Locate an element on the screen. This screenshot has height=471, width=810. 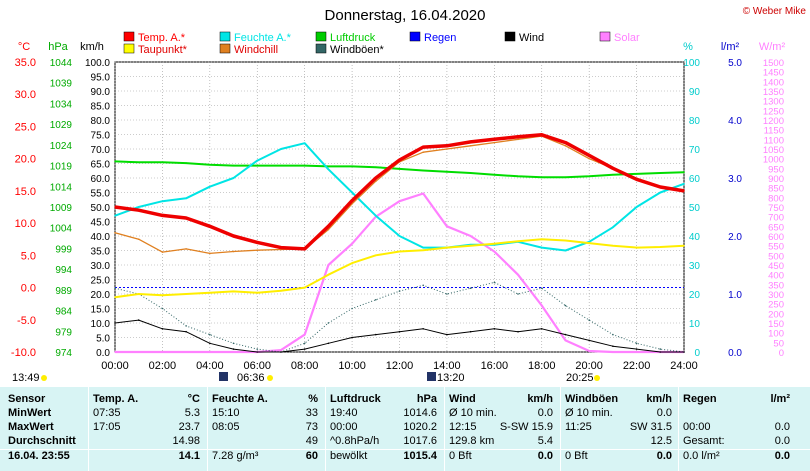
table-cell: 12.5 is located at coordinates (661, 441).